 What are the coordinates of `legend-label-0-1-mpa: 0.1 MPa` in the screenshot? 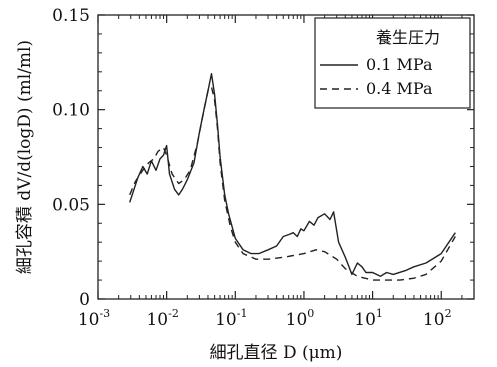 It's located at (399, 64).